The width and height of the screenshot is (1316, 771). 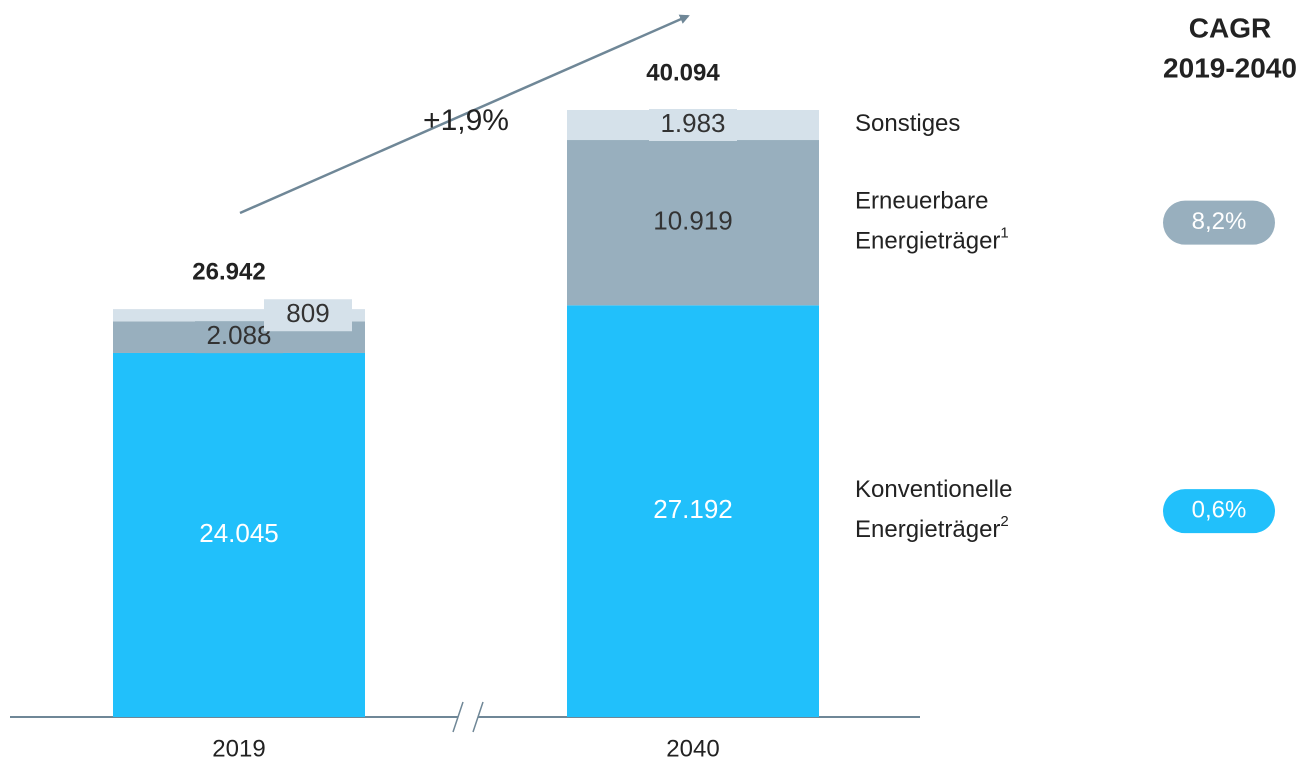 I want to click on growth-annotation: +1,9%, so click(x=466, y=120).